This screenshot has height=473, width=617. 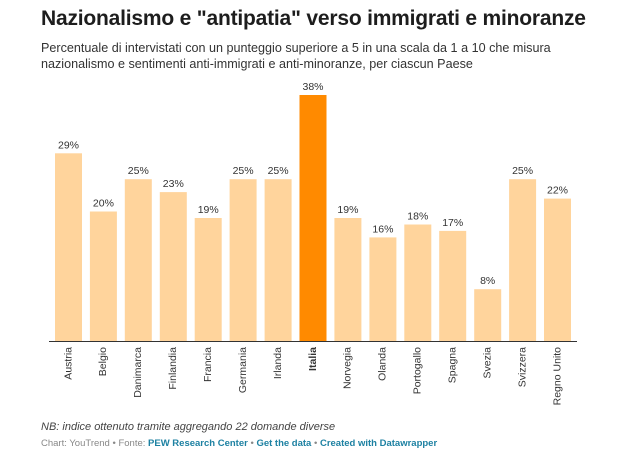 What do you see at coordinates (523, 260) in the screenshot?
I see `bar-svizzera` at bounding box center [523, 260].